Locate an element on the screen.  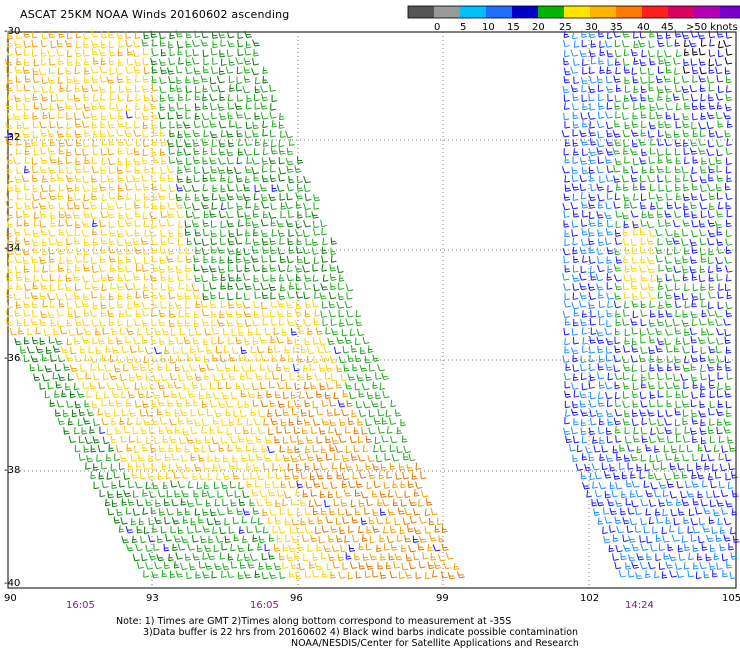
lon-label: 99 is located at coordinates (442, 598).